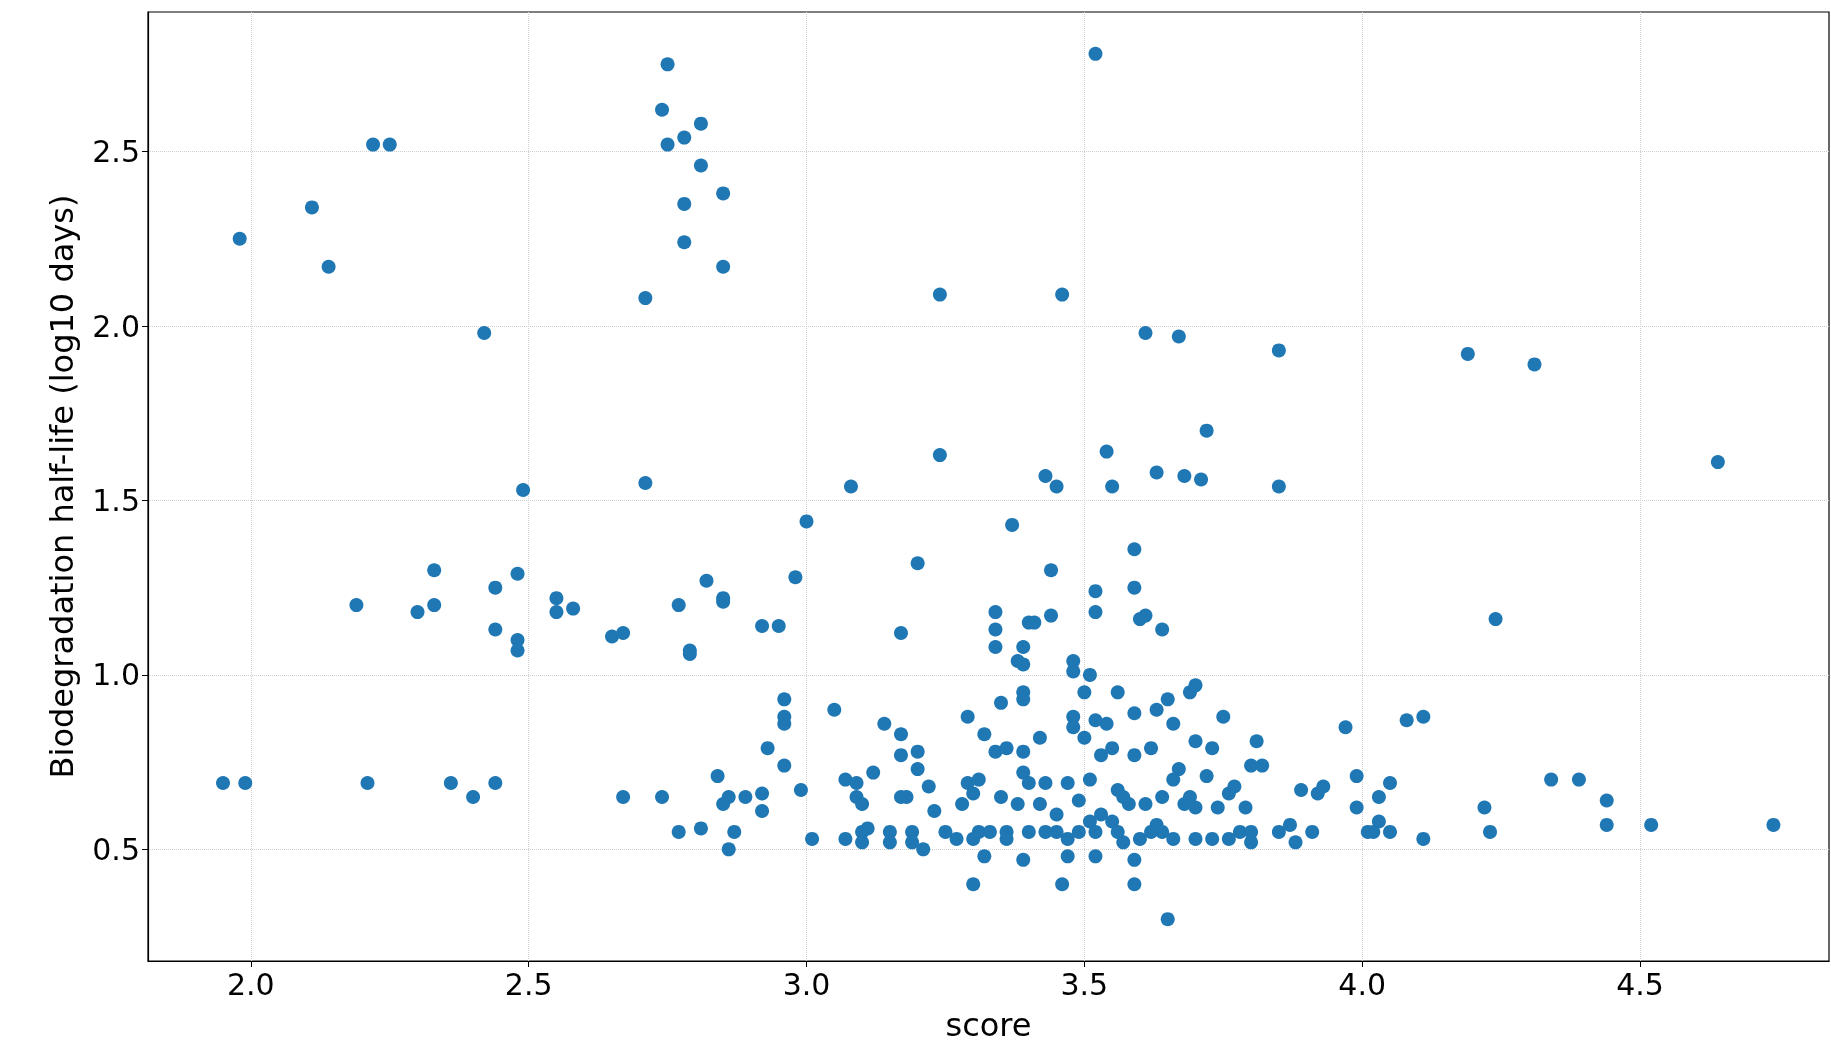  Describe the element at coordinates (116, 326) in the screenshot. I see `y-tick-label: 2.0` at that location.